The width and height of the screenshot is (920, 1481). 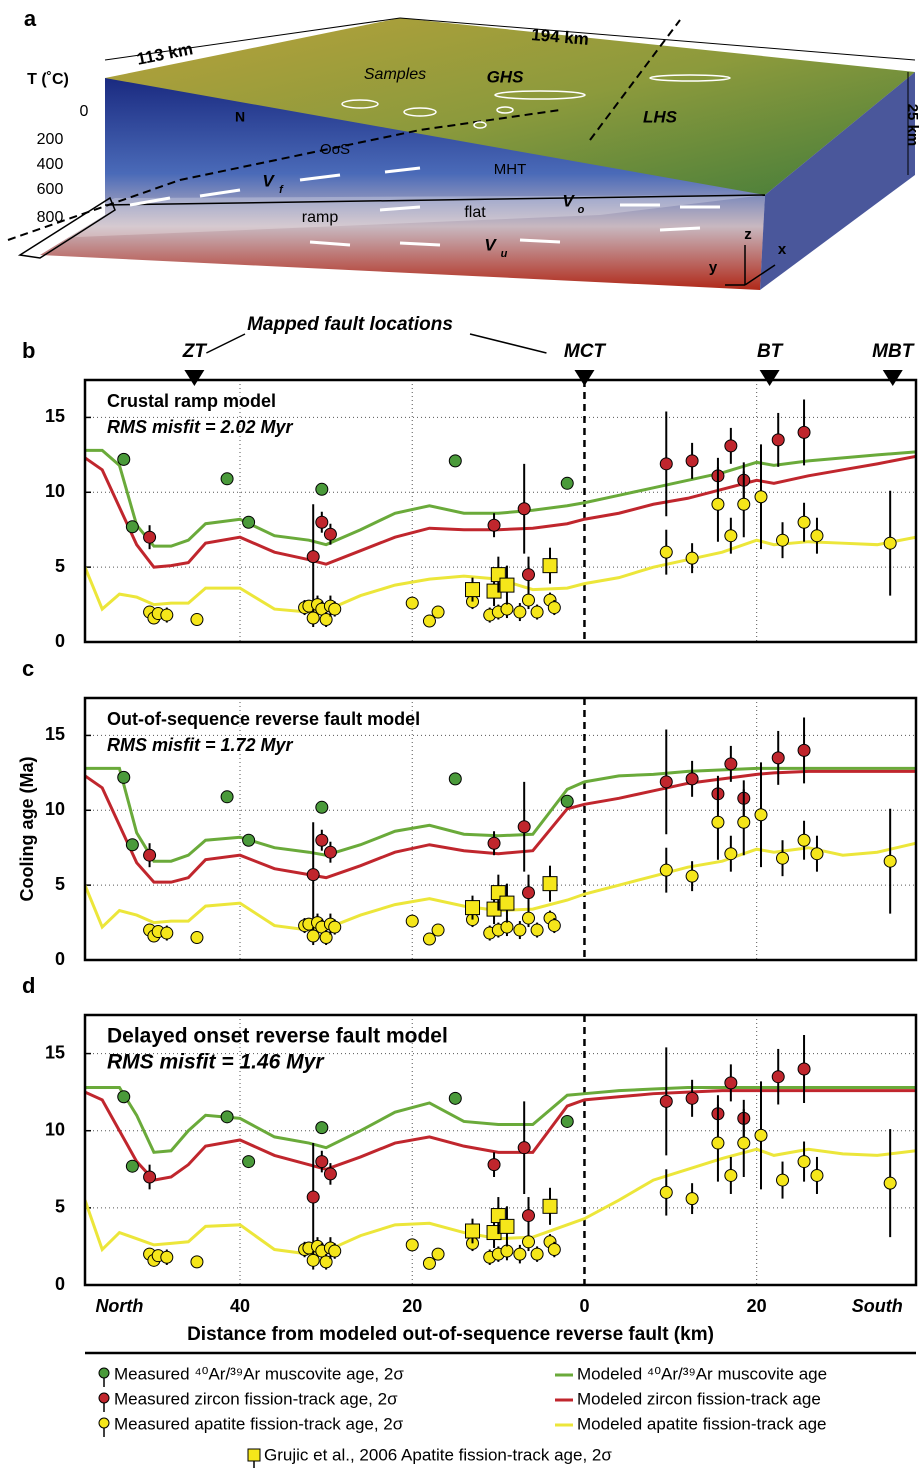 I want to click on chart-subtitle: RMS misfit = 2.02 Myr, so click(x=200, y=427).